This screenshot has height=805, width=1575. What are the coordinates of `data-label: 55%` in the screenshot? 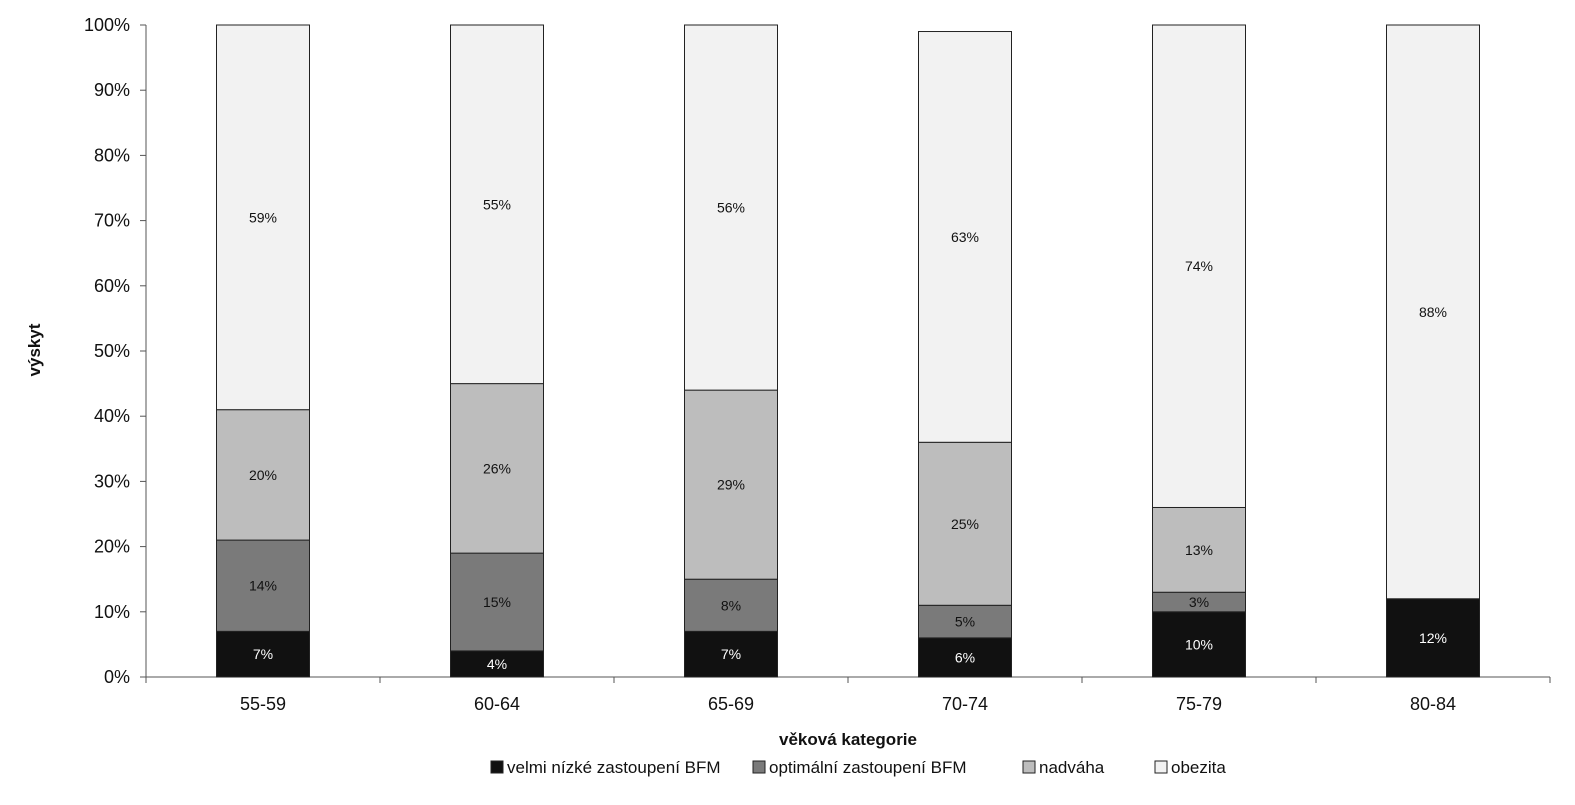 It's located at (497, 204).